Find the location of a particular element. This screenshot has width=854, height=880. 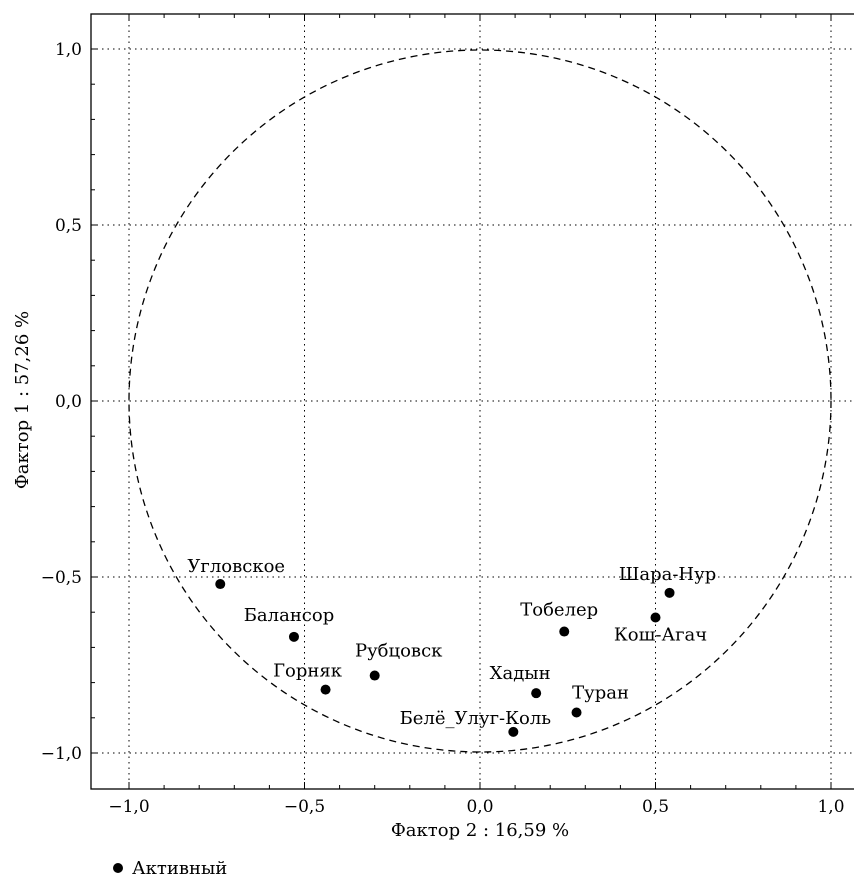

y-tick-label: −1,0 is located at coordinates (61, 754).